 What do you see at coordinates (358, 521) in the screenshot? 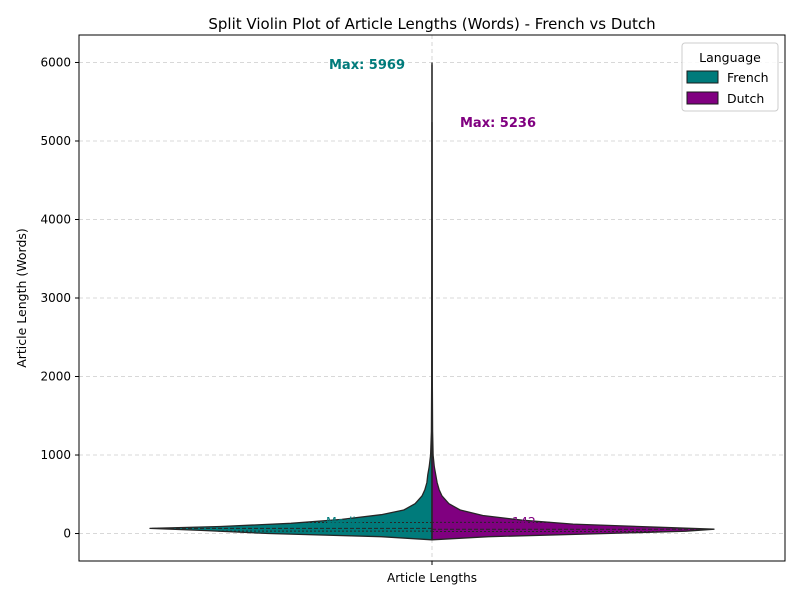
I see `median-label-french: Median: ~` at bounding box center [358, 521].